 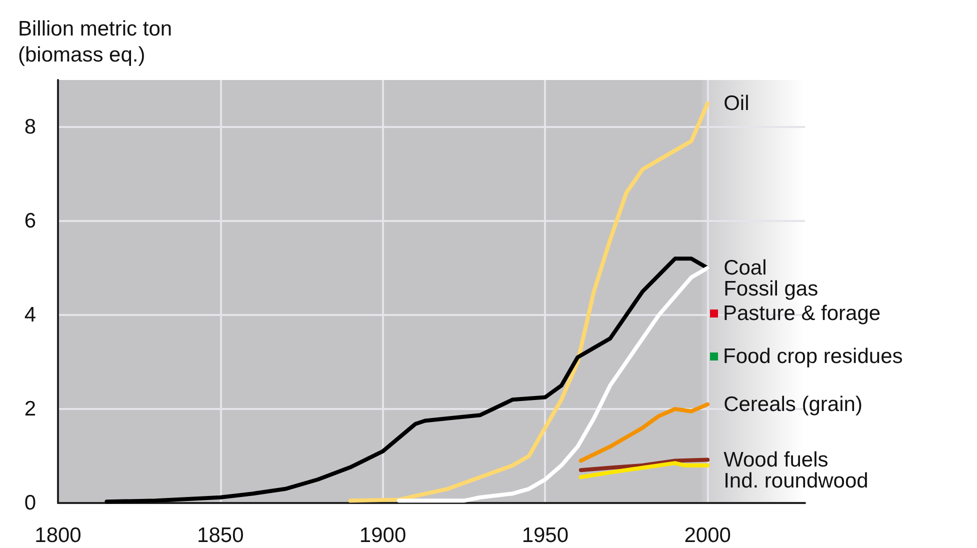 I want to click on series-label: Oil, so click(x=737, y=103).